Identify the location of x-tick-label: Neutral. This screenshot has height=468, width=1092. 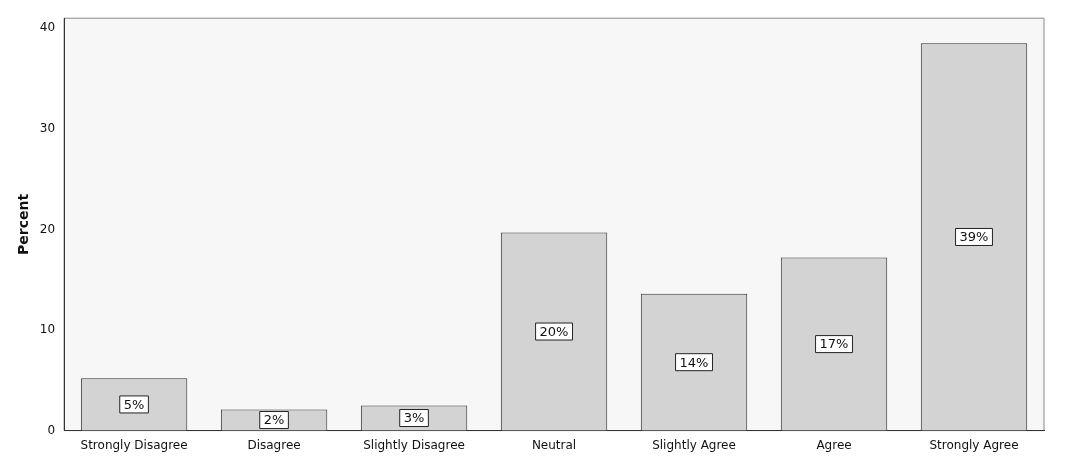
(554, 444).